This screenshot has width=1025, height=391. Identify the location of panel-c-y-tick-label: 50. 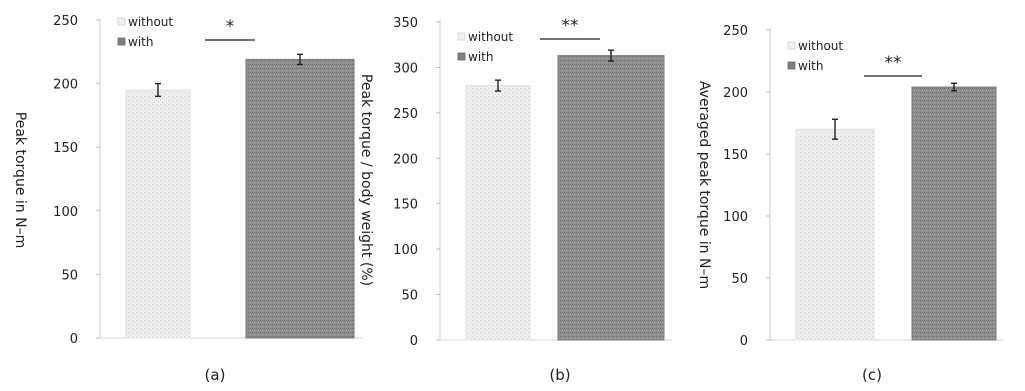
(739, 279).